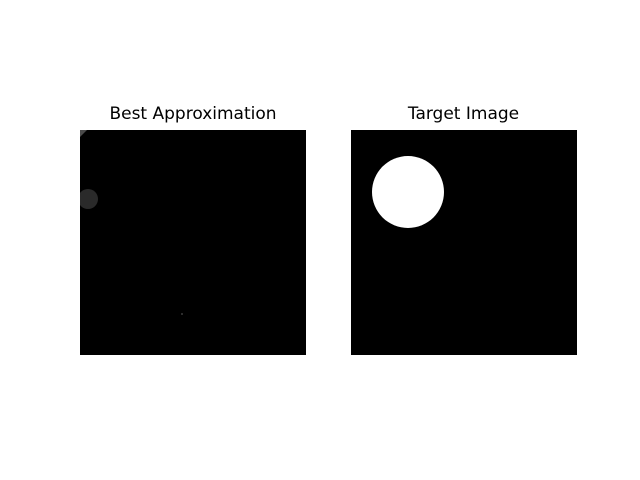 The image size is (640, 480). What do you see at coordinates (83, 133) in the screenshot?
I see `approximation-corner-mark` at bounding box center [83, 133].